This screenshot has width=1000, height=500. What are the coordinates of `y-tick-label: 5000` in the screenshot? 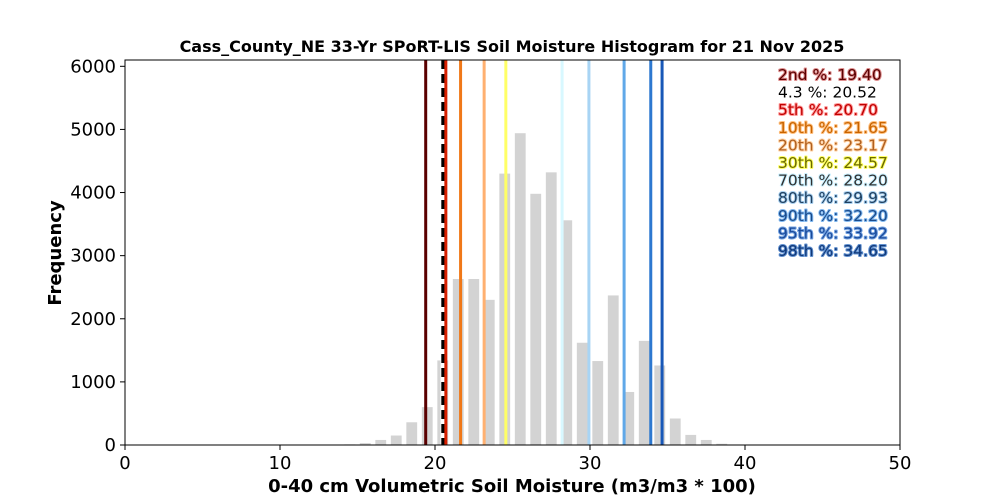 It's located at (93, 129).